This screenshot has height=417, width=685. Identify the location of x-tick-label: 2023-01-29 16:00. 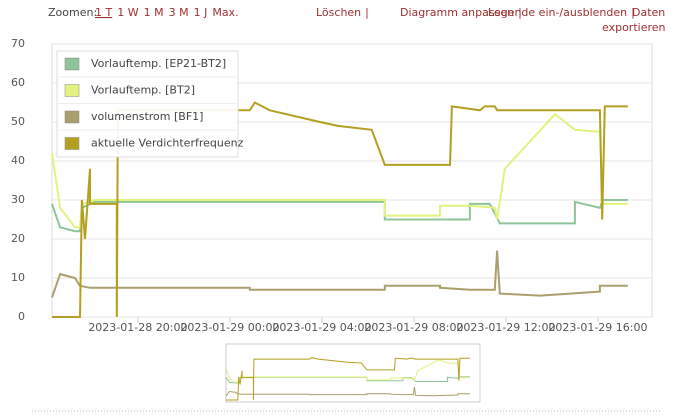
(597, 327).